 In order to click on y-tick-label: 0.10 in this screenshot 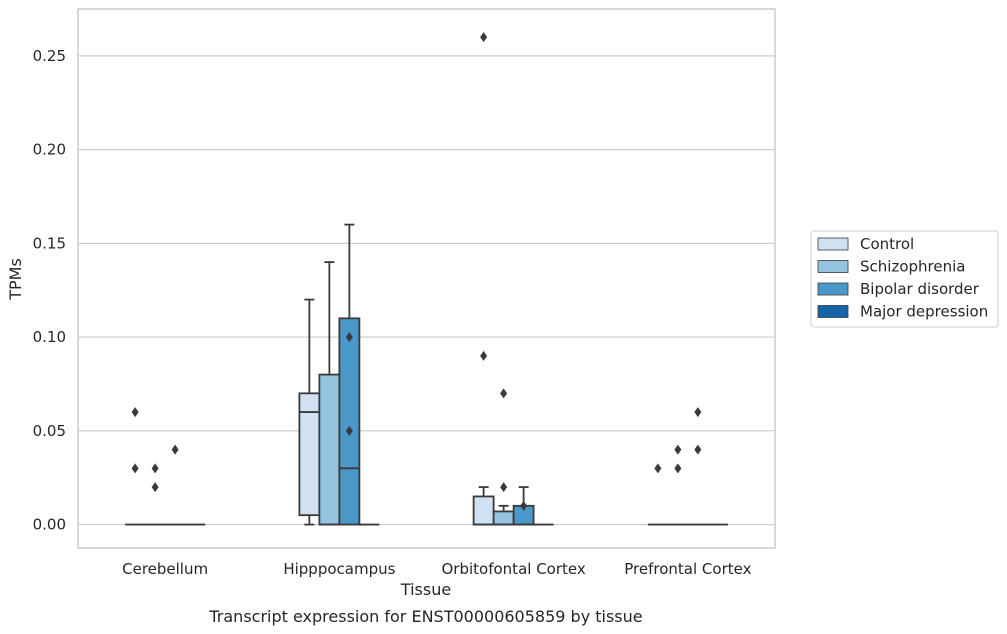, I will do `click(49, 337)`.